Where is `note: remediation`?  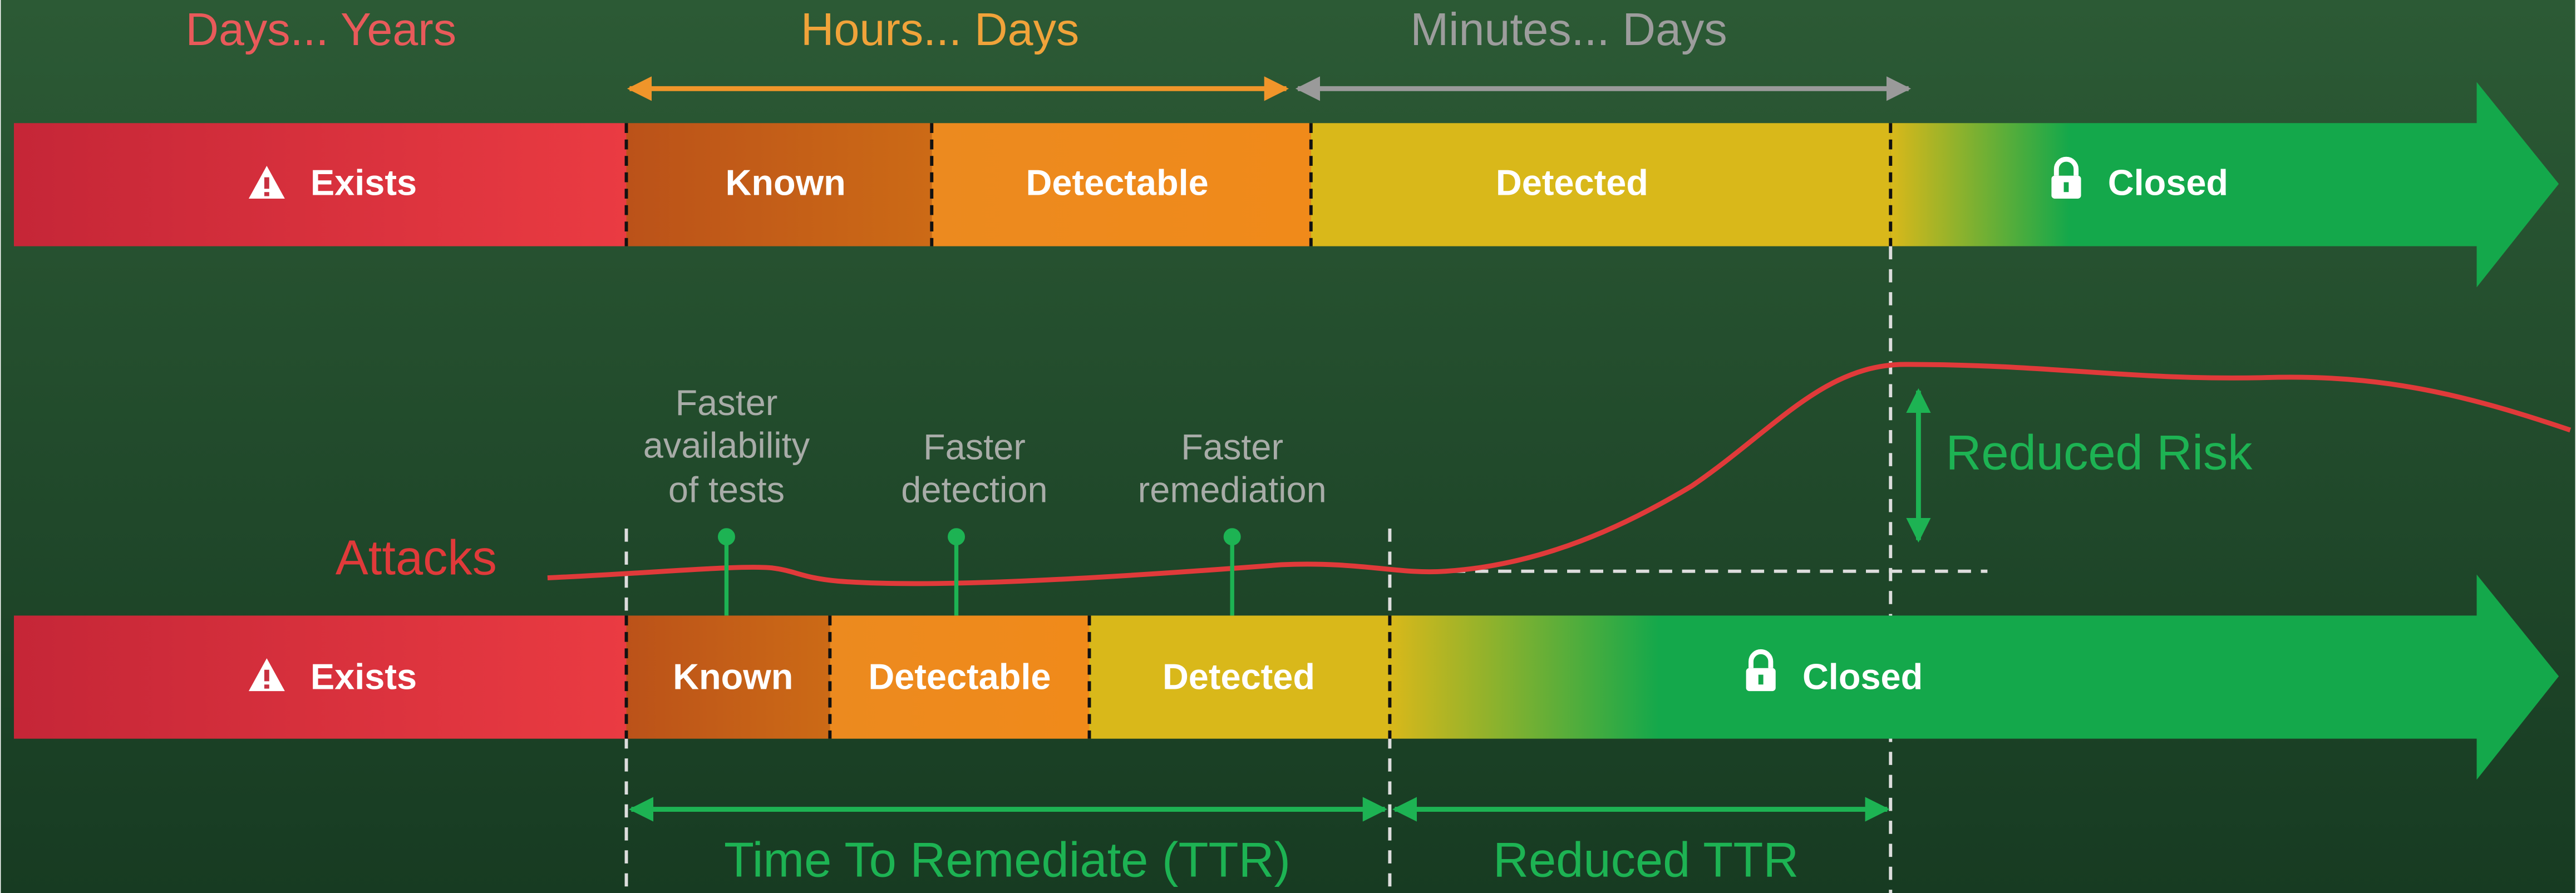
note: remediation is located at coordinates (1233, 489).